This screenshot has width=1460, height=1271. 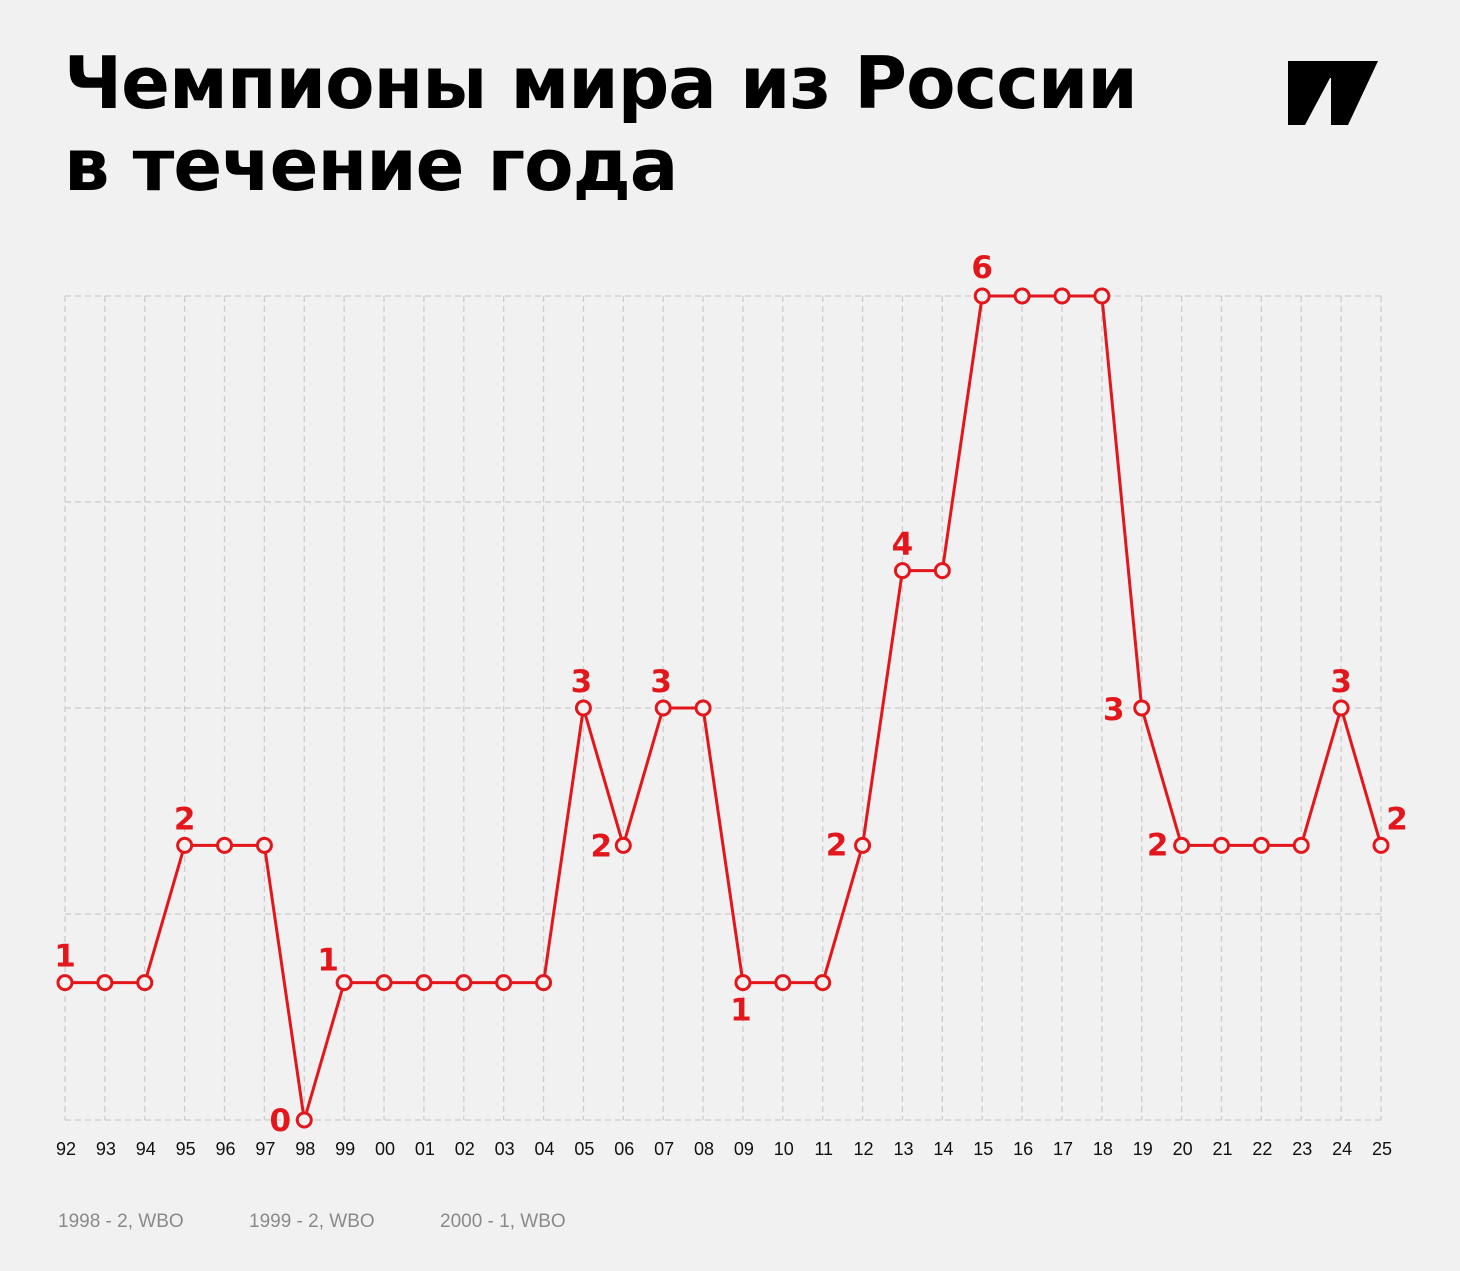 What do you see at coordinates (545, 1149) in the screenshot?
I see `x-tick-label: 04` at bounding box center [545, 1149].